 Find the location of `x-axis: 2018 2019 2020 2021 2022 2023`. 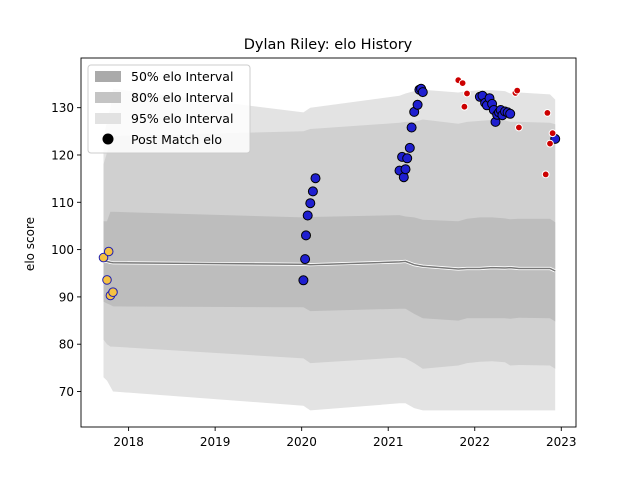

x-axis: 2018 2019 2020 2021 2022 2023 is located at coordinates (345, 438).